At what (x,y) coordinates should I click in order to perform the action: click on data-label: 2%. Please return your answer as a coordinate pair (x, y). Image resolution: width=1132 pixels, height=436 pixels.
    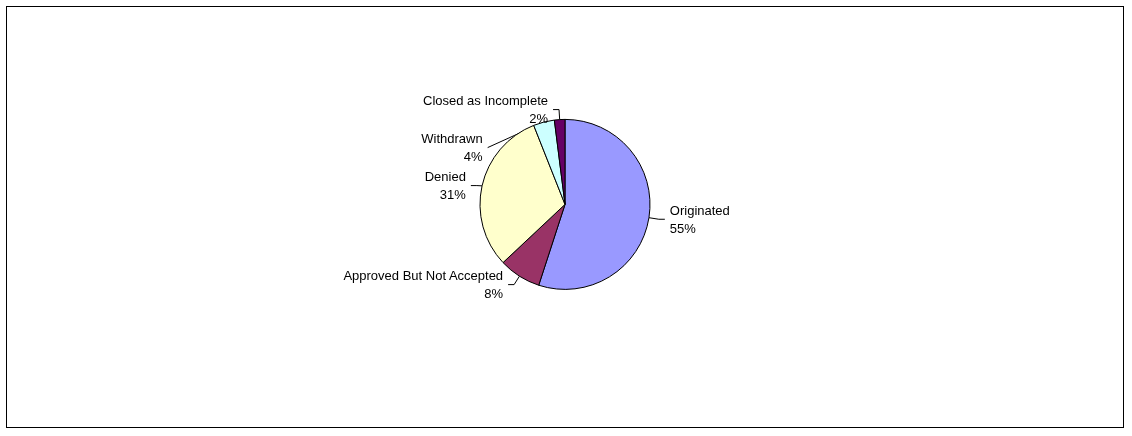
    Looking at the image, I should click on (539, 119).